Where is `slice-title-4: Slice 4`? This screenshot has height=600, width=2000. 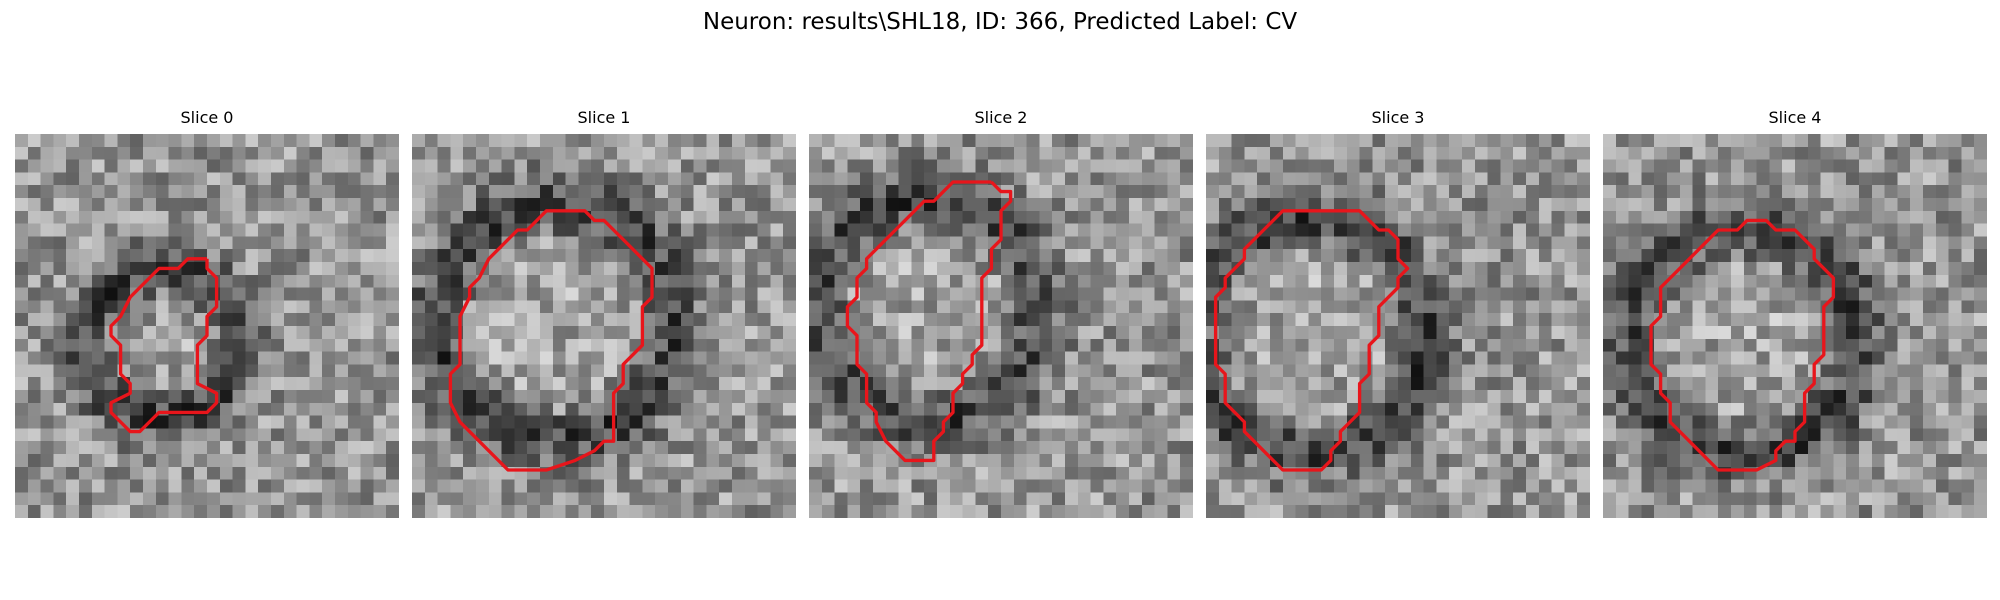 slice-title-4: Slice 4 is located at coordinates (1795, 117).